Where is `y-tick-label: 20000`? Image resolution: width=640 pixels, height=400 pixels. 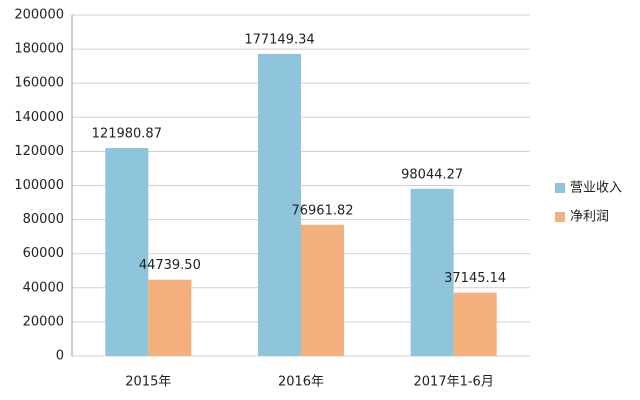 y-tick-label: 20000 is located at coordinates (43, 321).